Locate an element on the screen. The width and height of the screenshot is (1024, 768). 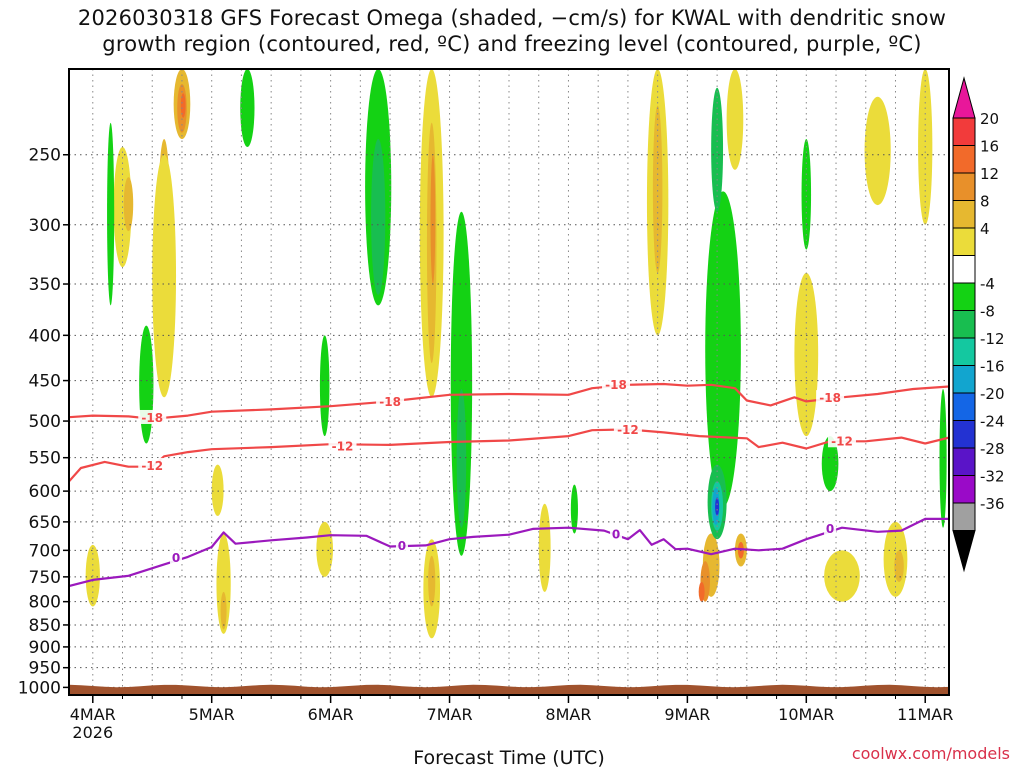
x-tick-label: 5MAR is located at coordinates (212, 714).